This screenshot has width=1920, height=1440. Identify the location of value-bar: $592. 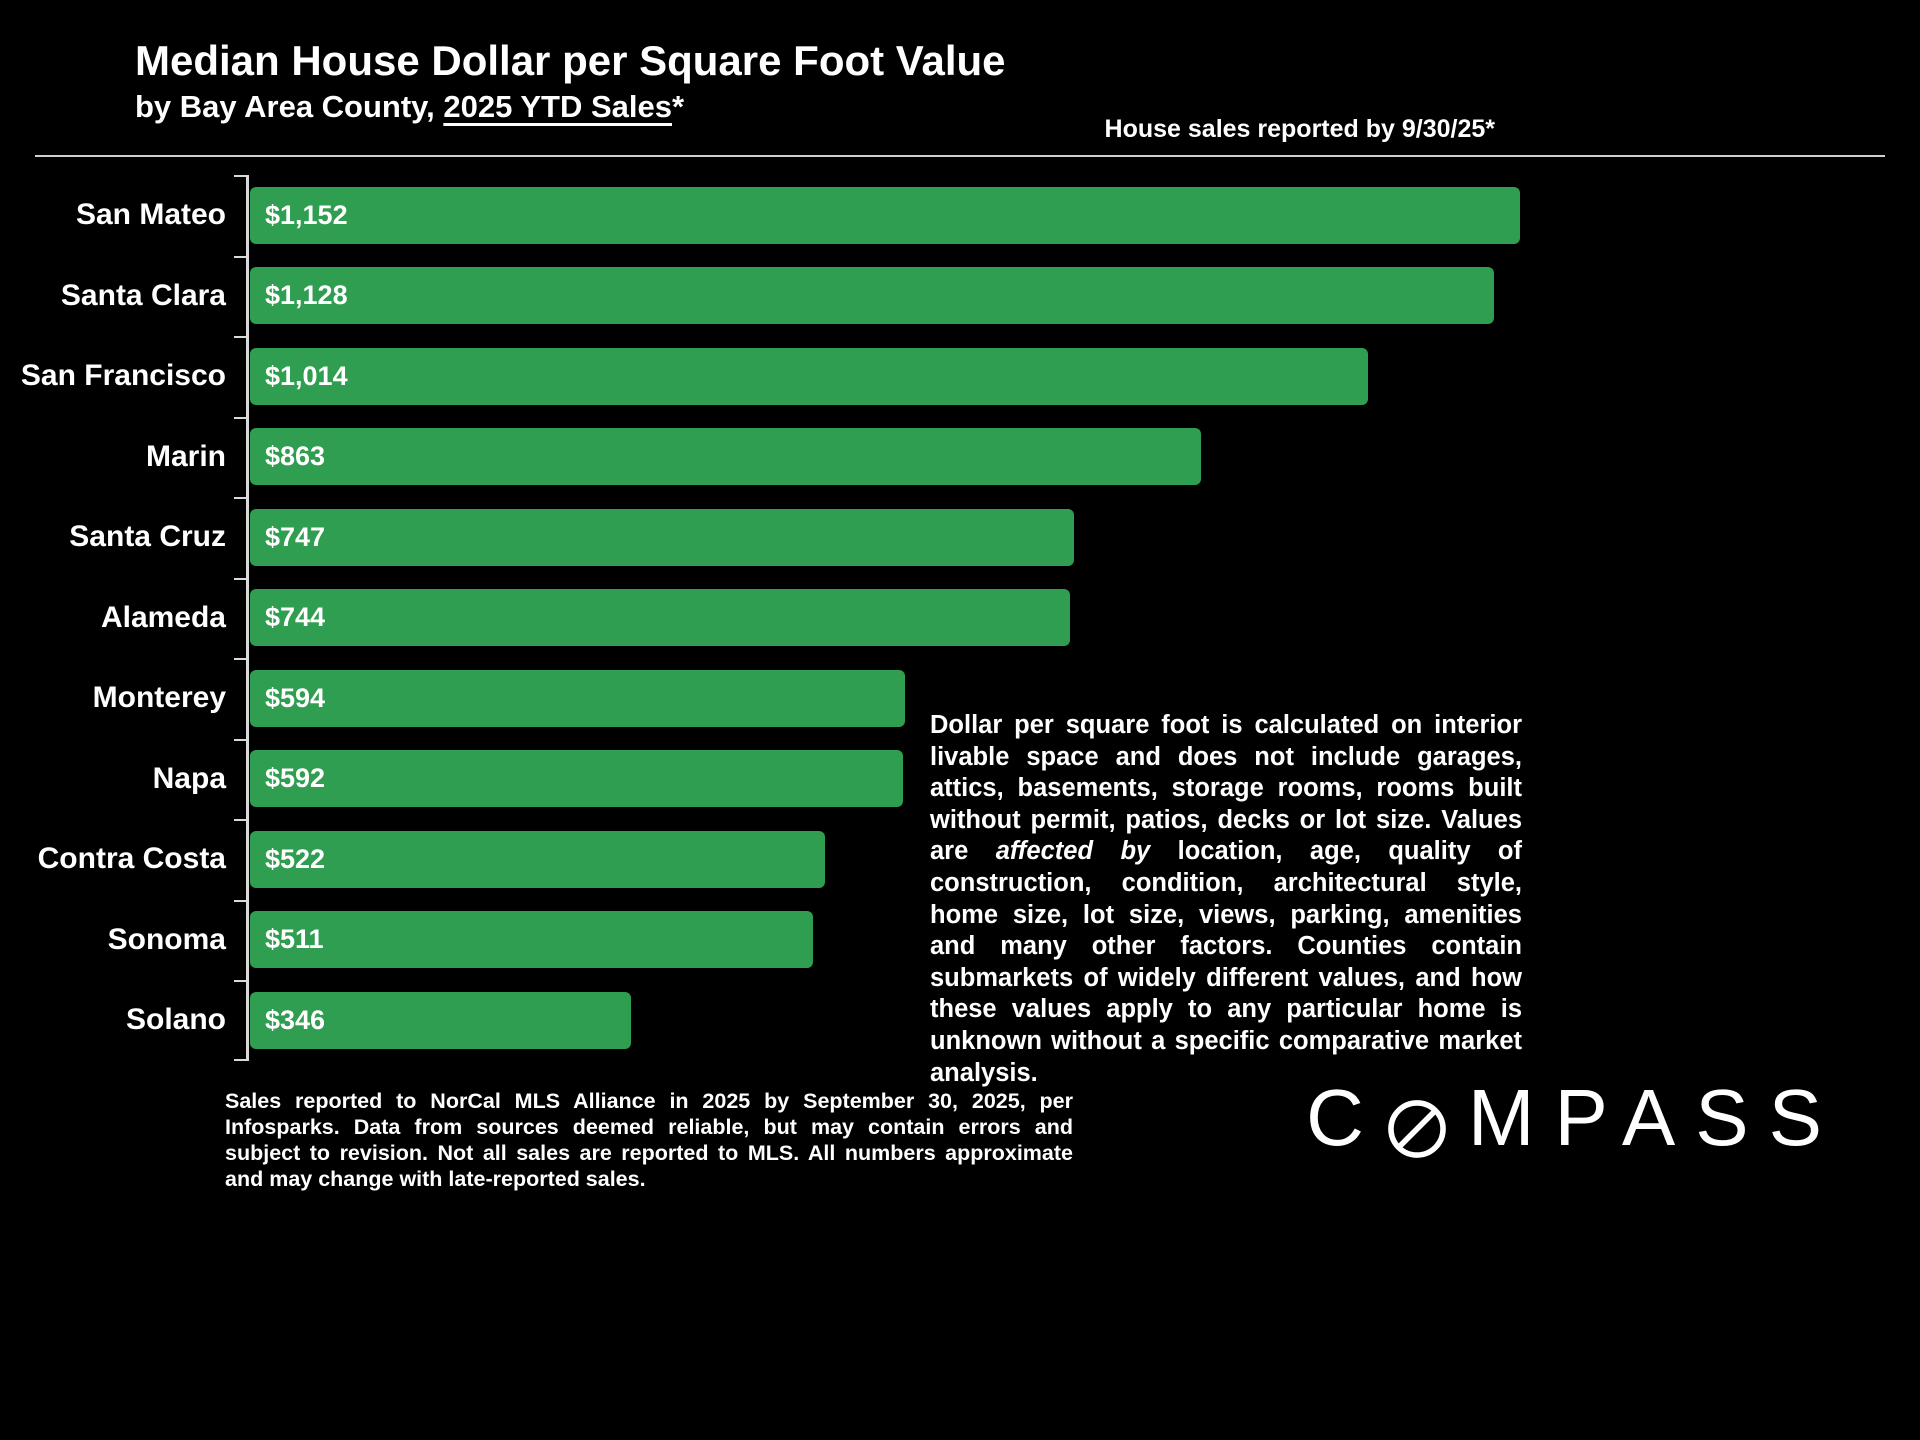
(576, 779).